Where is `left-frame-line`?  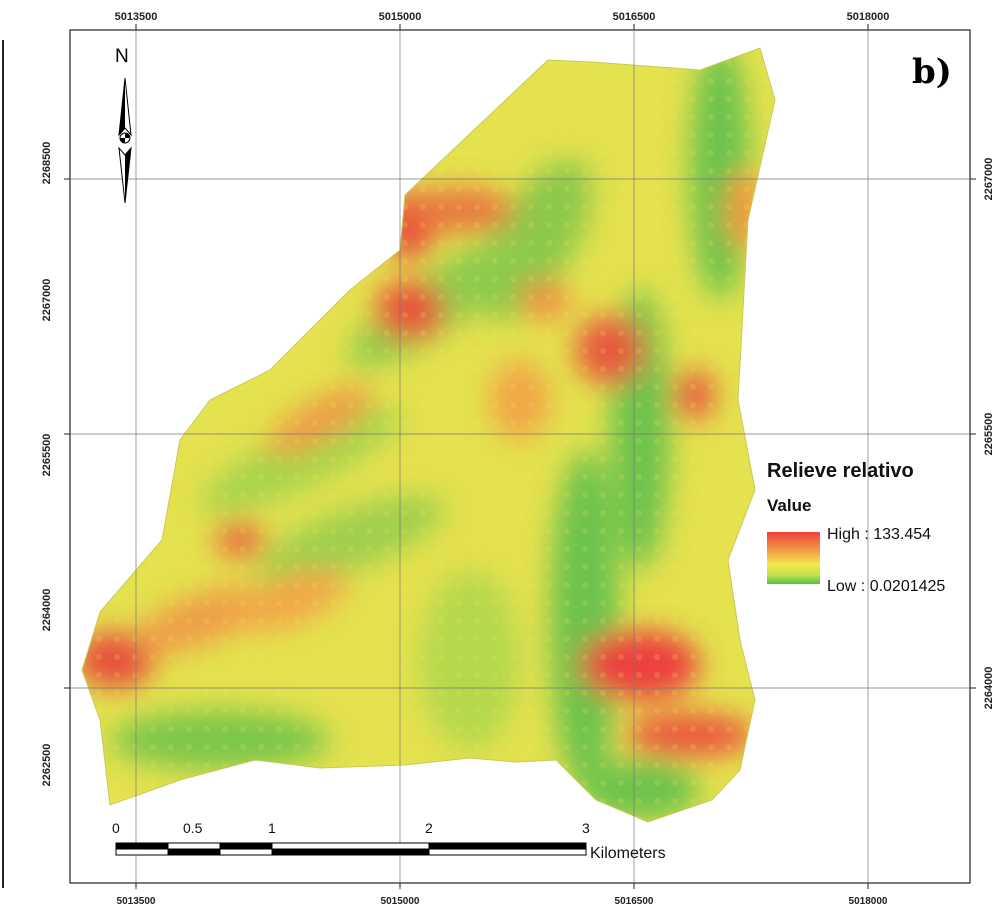 left-frame-line is located at coordinates (3, 464).